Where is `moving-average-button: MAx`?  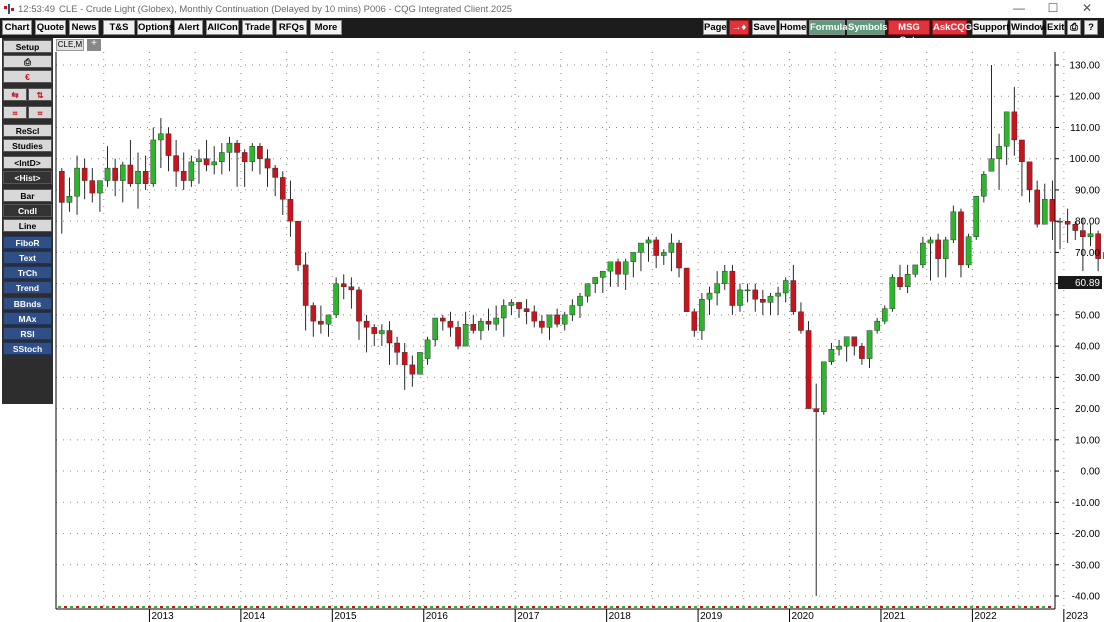 moving-average-button: MAx is located at coordinates (27, 318).